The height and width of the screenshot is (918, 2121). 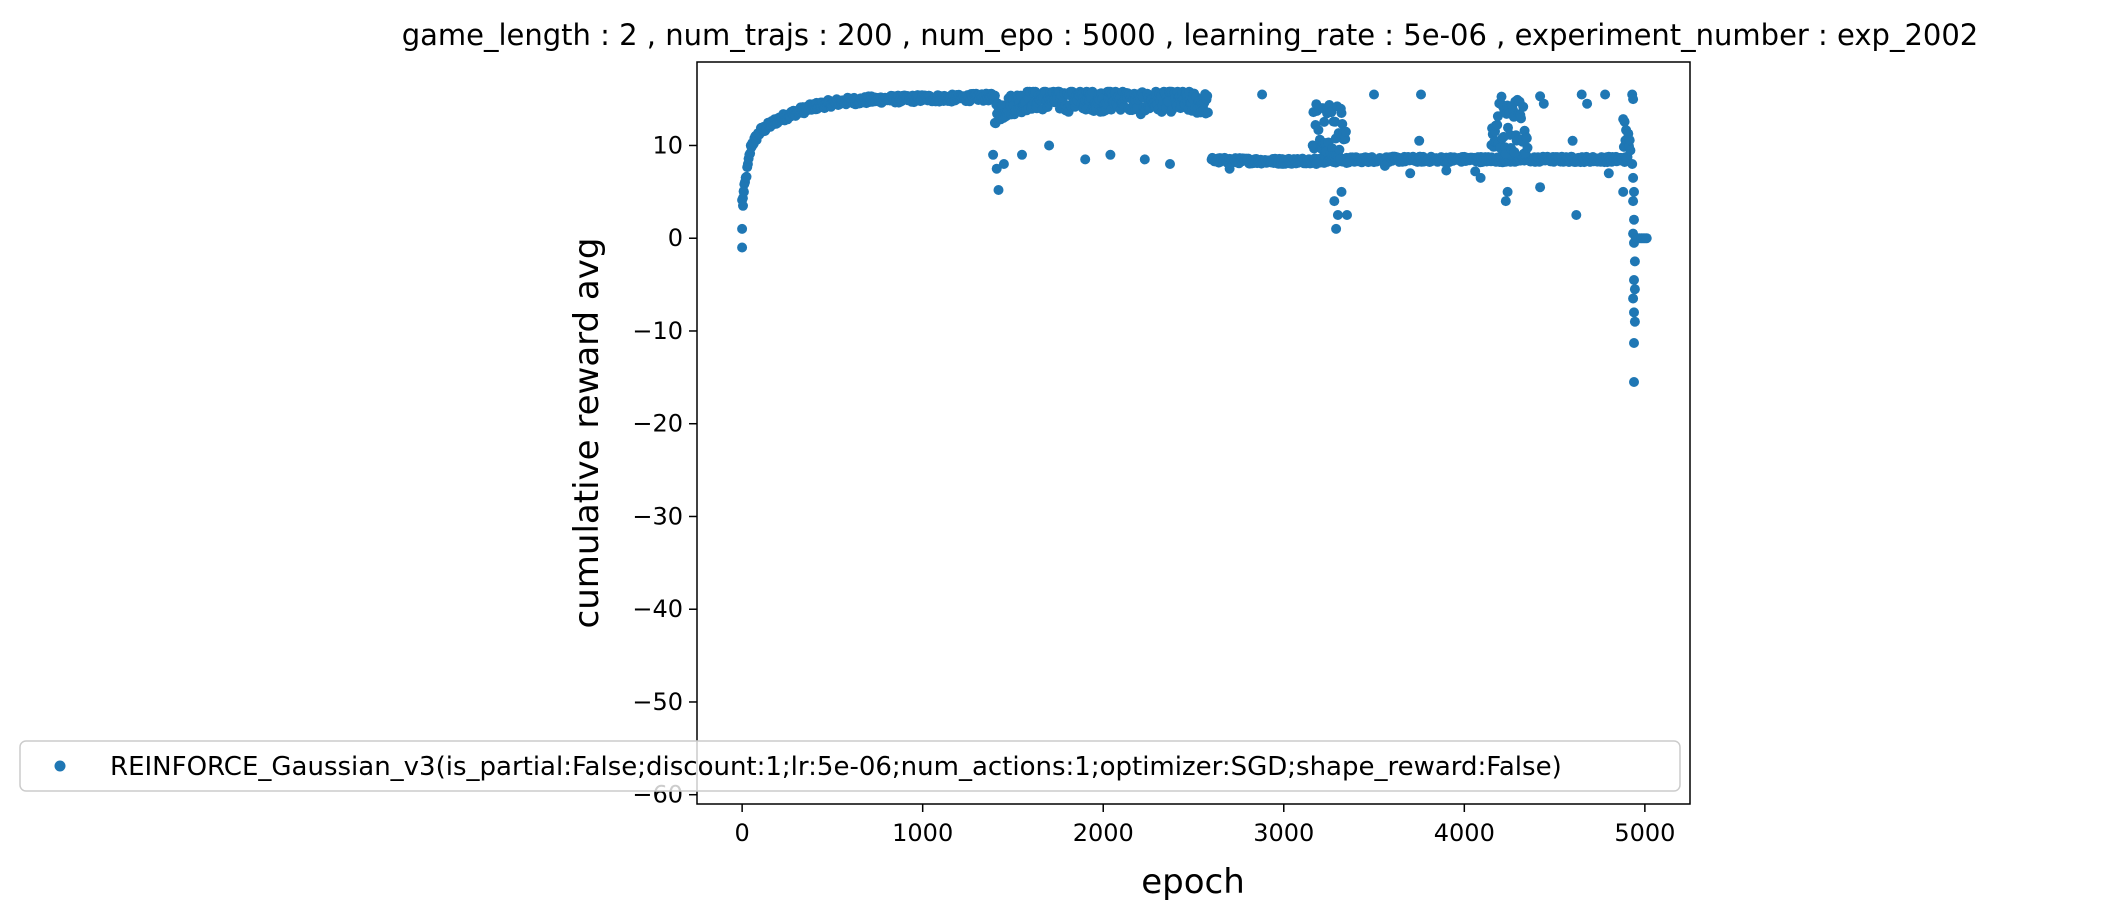 What do you see at coordinates (657, 516) in the screenshot?
I see `y-tick-label: −30` at bounding box center [657, 516].